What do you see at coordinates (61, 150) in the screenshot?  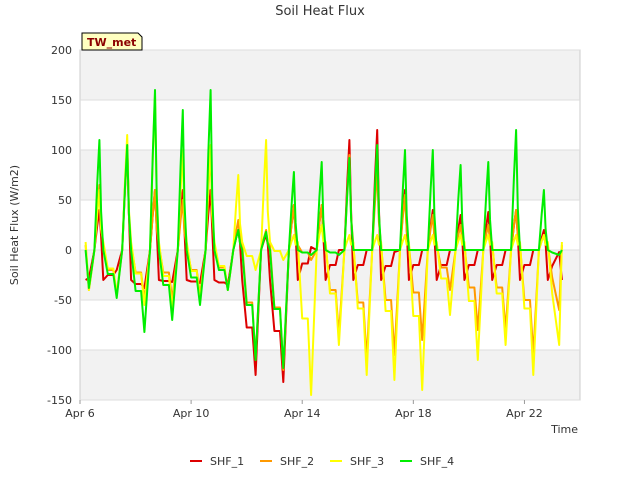 I see `y-tick-label: 100` at bounding box center [61, 150].